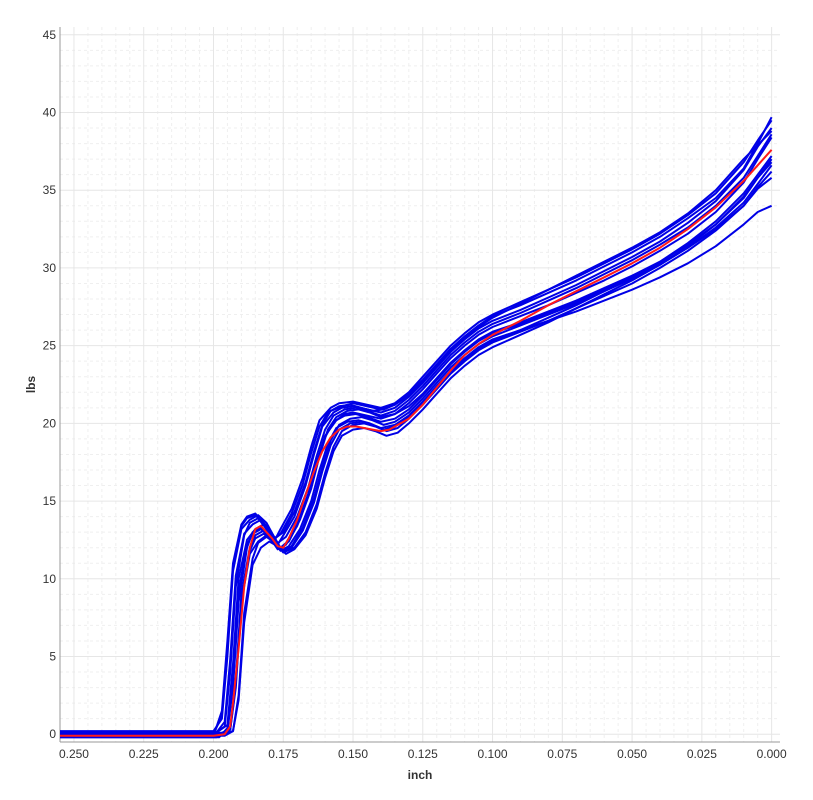  What do you see at coordinates (562, 754) in the screenshot?
I see `x-tick-label: 0.075` at bounding box center [562, 754].